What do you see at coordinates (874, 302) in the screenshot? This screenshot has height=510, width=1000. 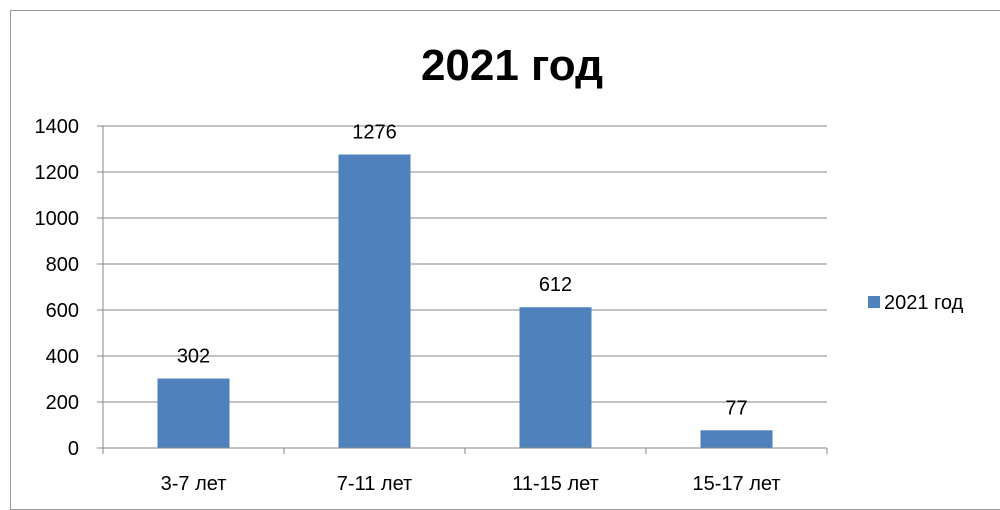 I see `legend-swatch` at bounding box center [874, 302].